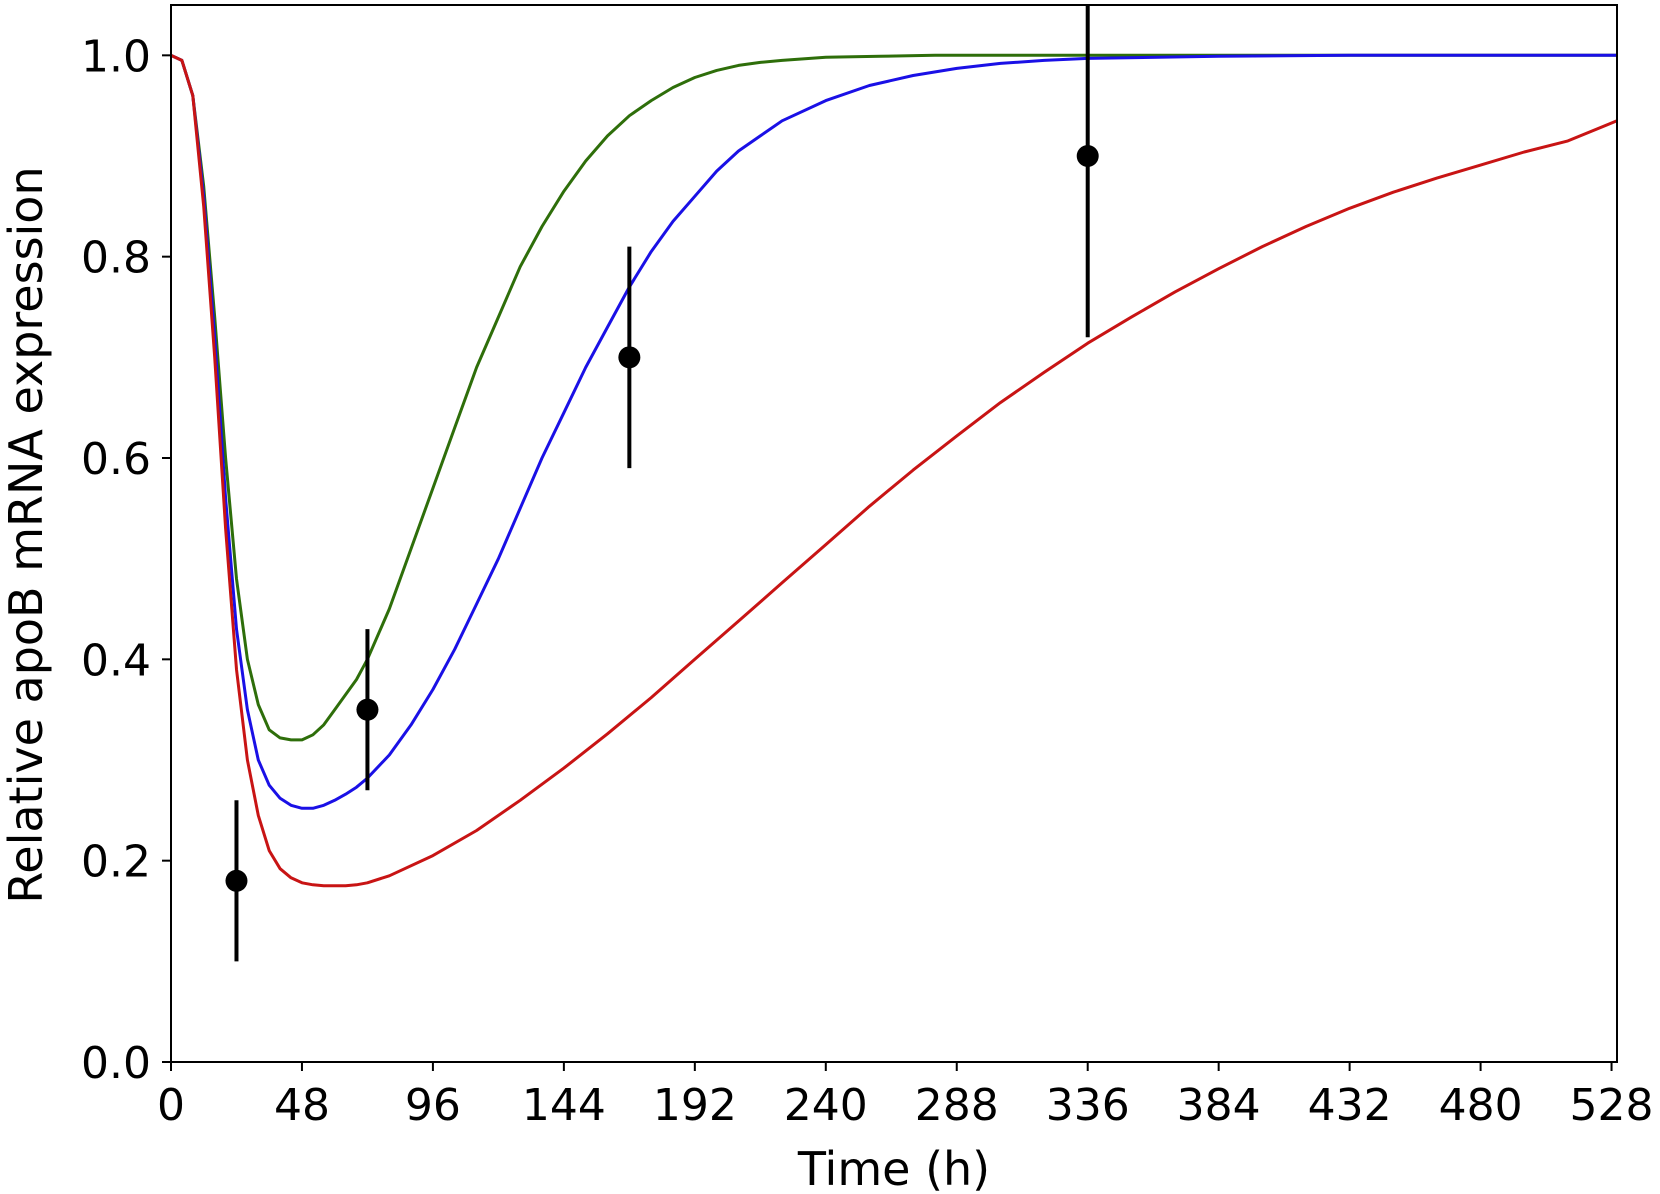 This screenshot has height=1194, width=1660. What do you see at coordinates (1481, 1105) in the screenshot?
I see `x-tick-label: 480` at bounding box center [1481, 1105].